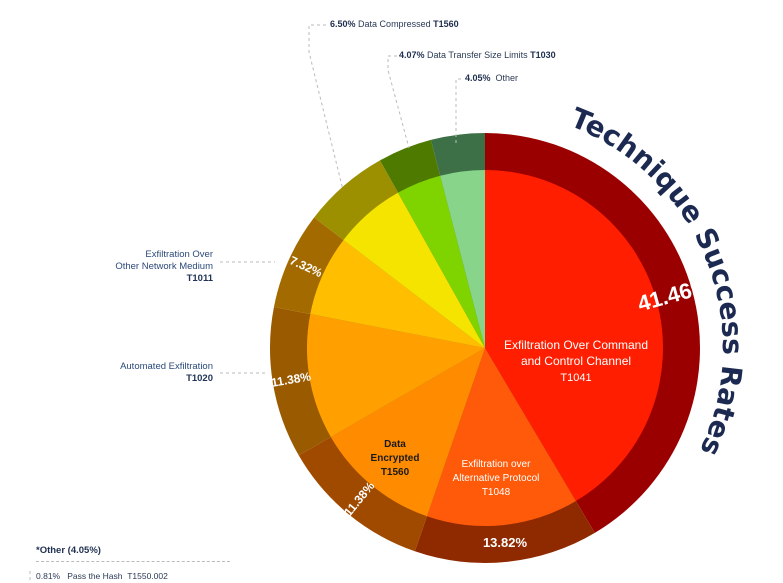 The image size is (783, 583). What do you see at coordinates (497, 464) in the screenshot?
I see `alt-label-line1: Exfiltration over` at bounding box center [497, 464].